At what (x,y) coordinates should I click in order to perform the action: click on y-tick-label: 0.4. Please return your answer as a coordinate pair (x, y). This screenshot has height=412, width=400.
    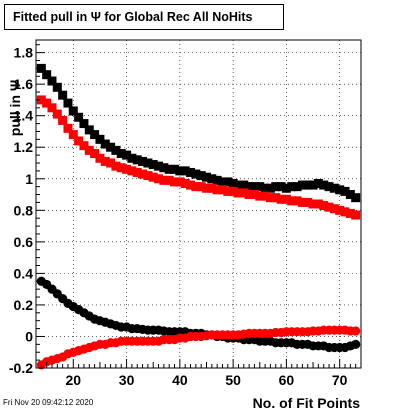
    Looking at the image, I should click on (24, 273).